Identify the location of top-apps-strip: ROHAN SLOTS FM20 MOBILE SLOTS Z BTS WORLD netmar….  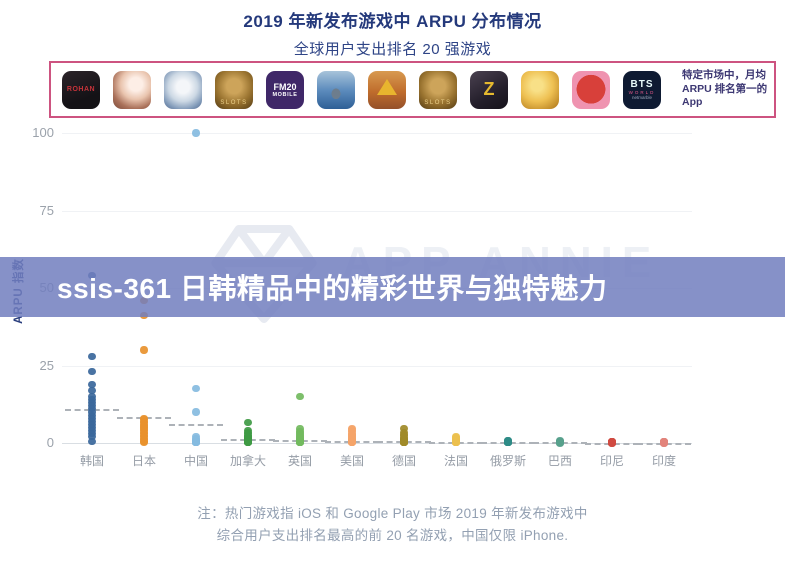
(412, 89).